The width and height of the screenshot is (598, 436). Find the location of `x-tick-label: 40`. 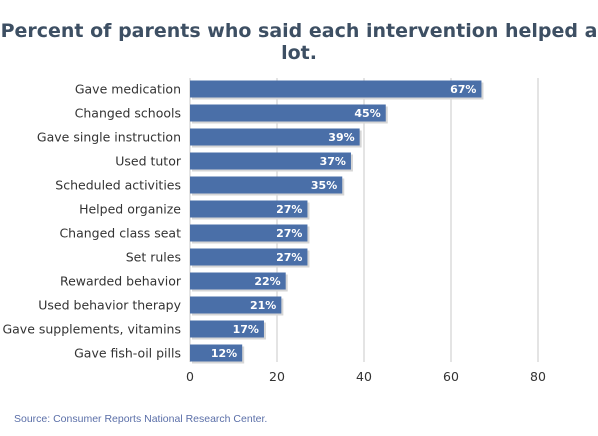

x-tick-label: 40 is located at coordinates (364, 376).